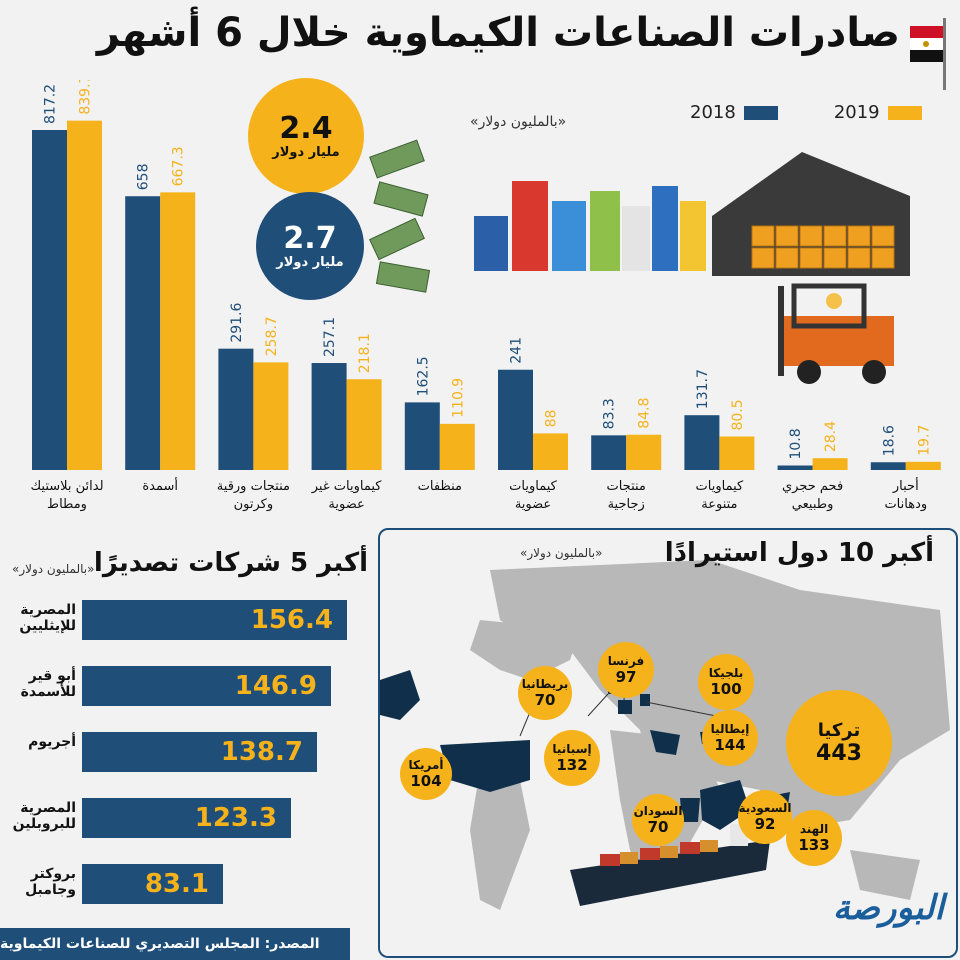 The image size is (960, 960). I want to click on country-value: 92, so click(765, 824).